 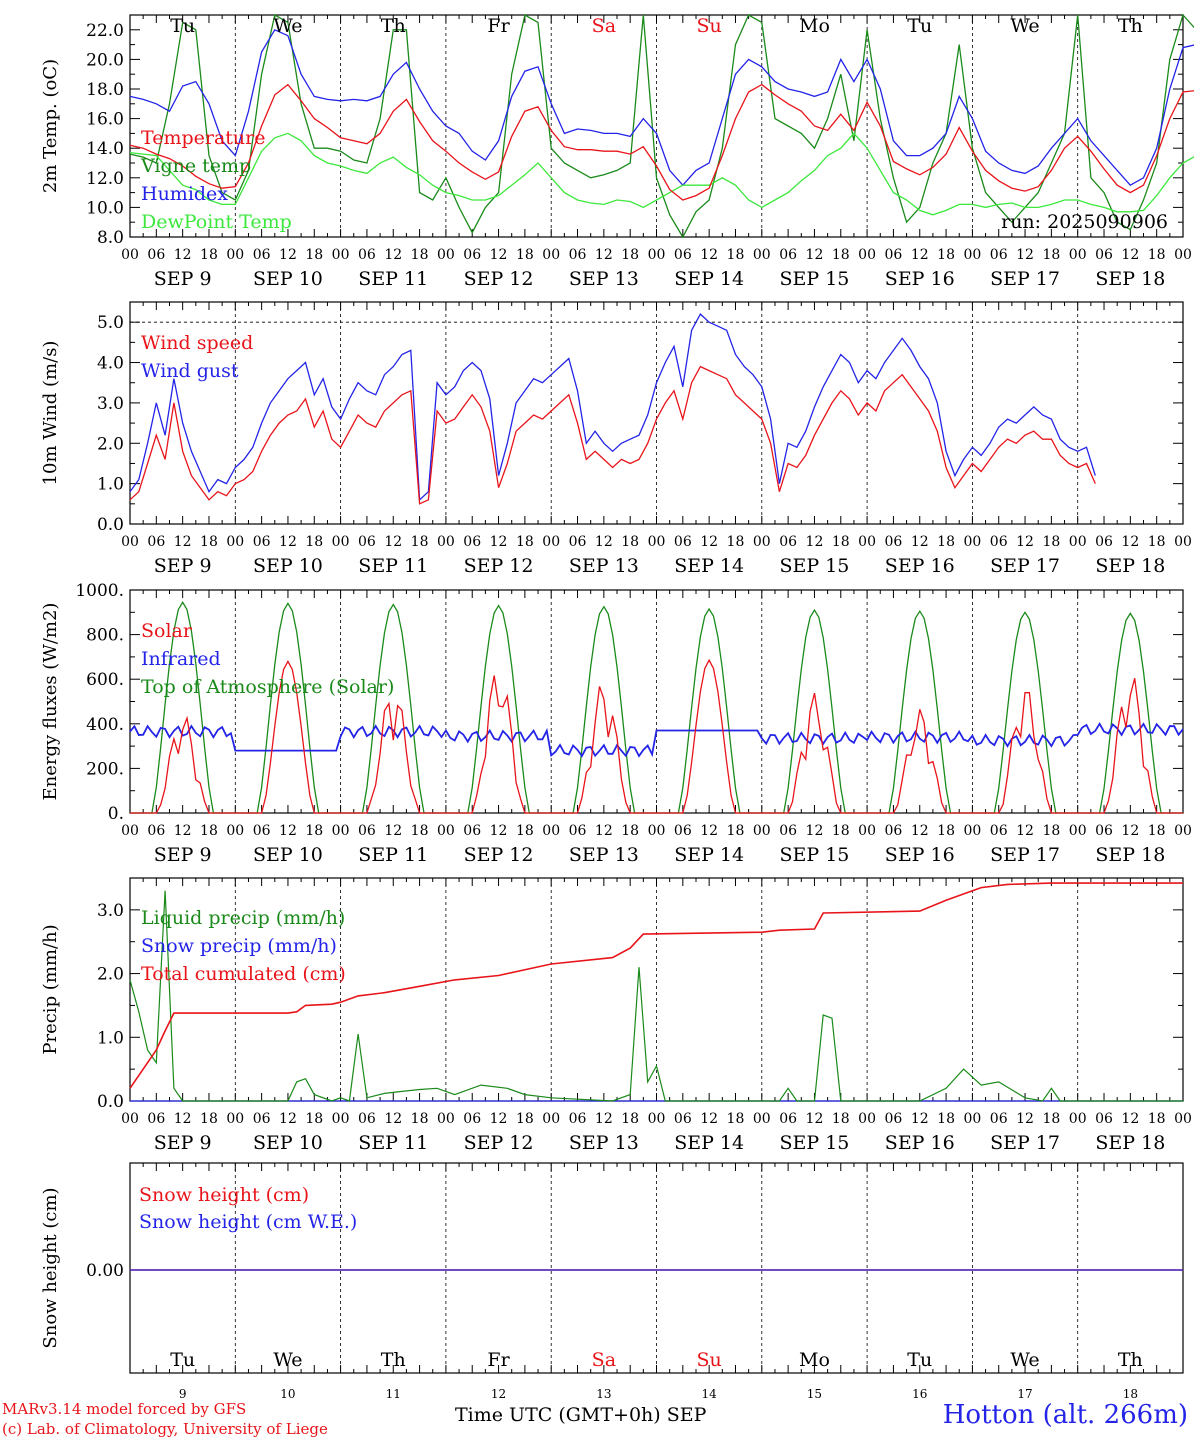 I want to click on y-tick-label: 12.0, so click(x=105, y=179).